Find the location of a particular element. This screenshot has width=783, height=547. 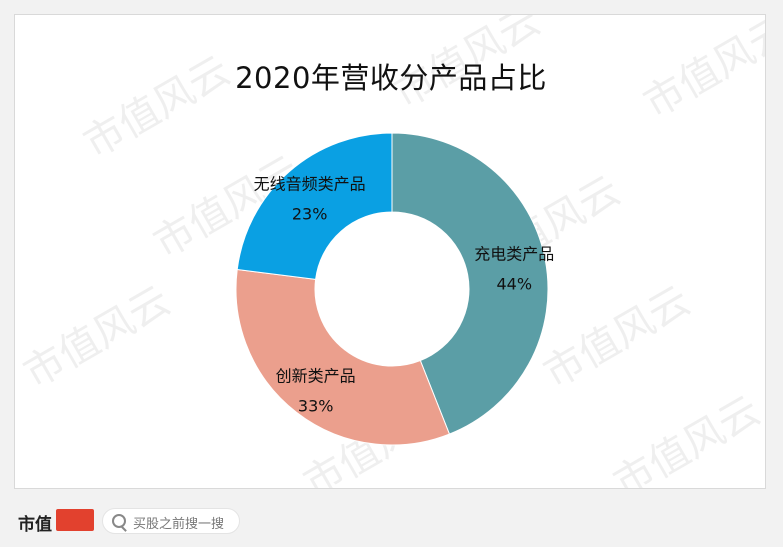

slice-percent-label: 44% is located at coordinates (515, 284).